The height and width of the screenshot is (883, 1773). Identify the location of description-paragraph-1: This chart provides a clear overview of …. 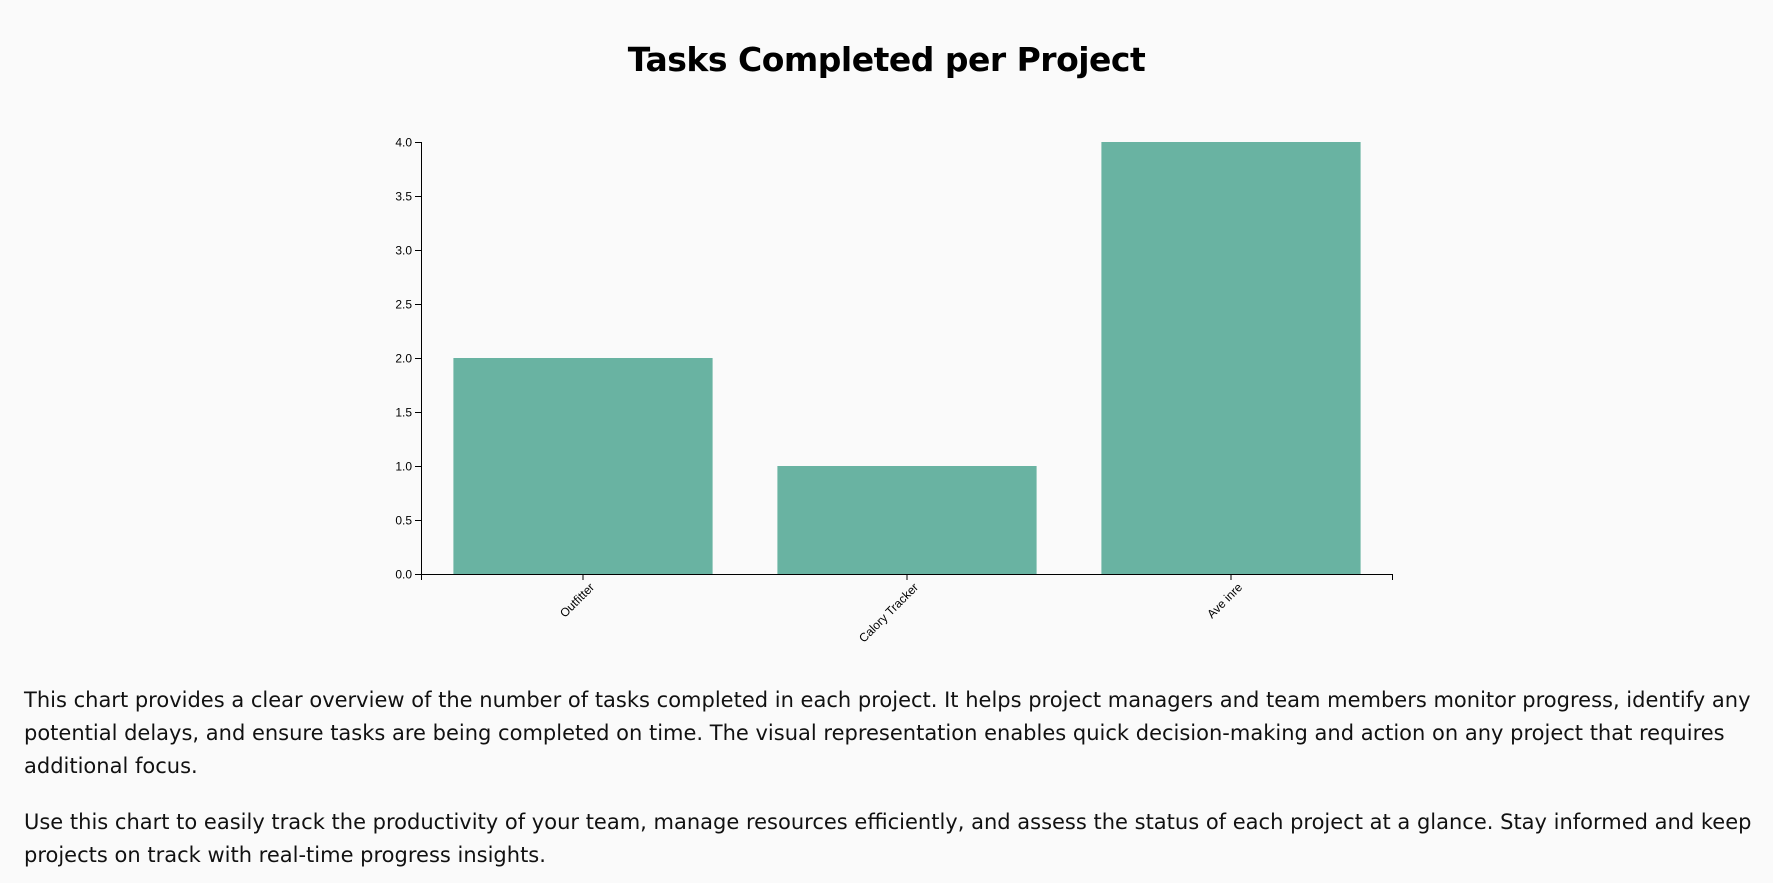
(887, 733).